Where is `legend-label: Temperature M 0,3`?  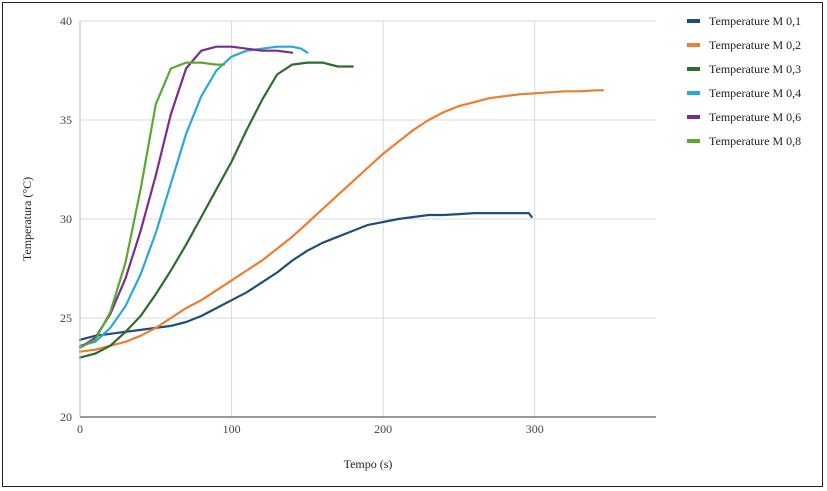 legend-label: Temperature M 0,3 is located at coordinates (755, 69).